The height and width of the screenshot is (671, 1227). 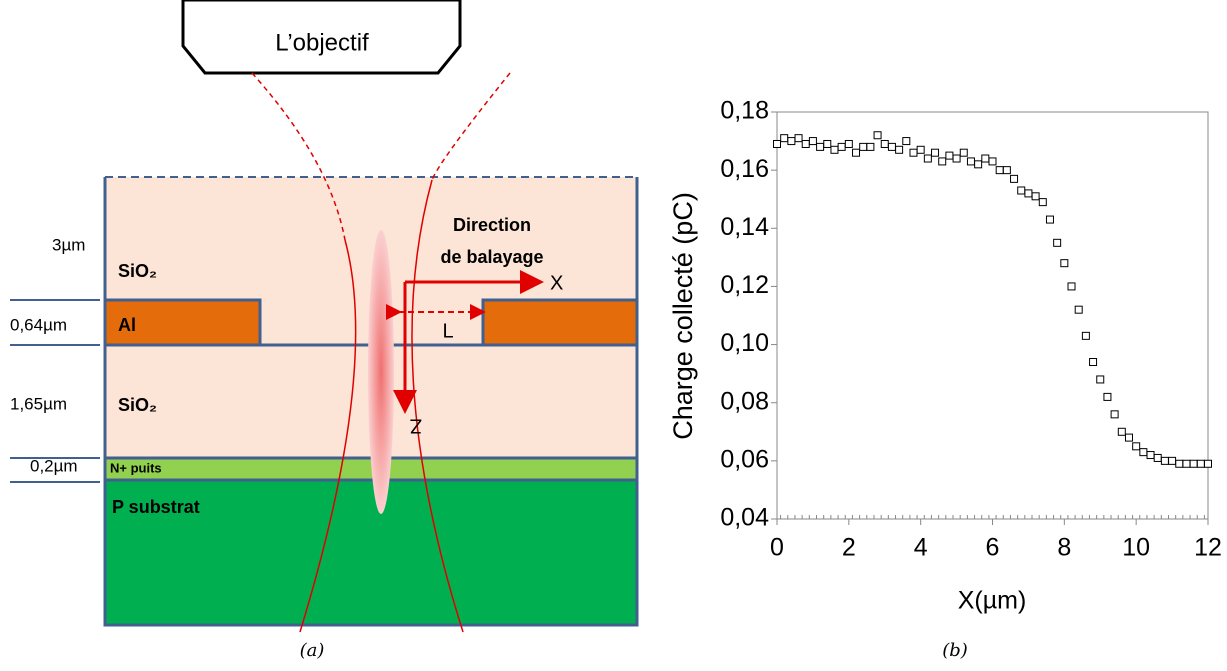 What do you see at coordinates (560, 322) in the screenshot?
I see `metal` at bounding box center [560, 322].